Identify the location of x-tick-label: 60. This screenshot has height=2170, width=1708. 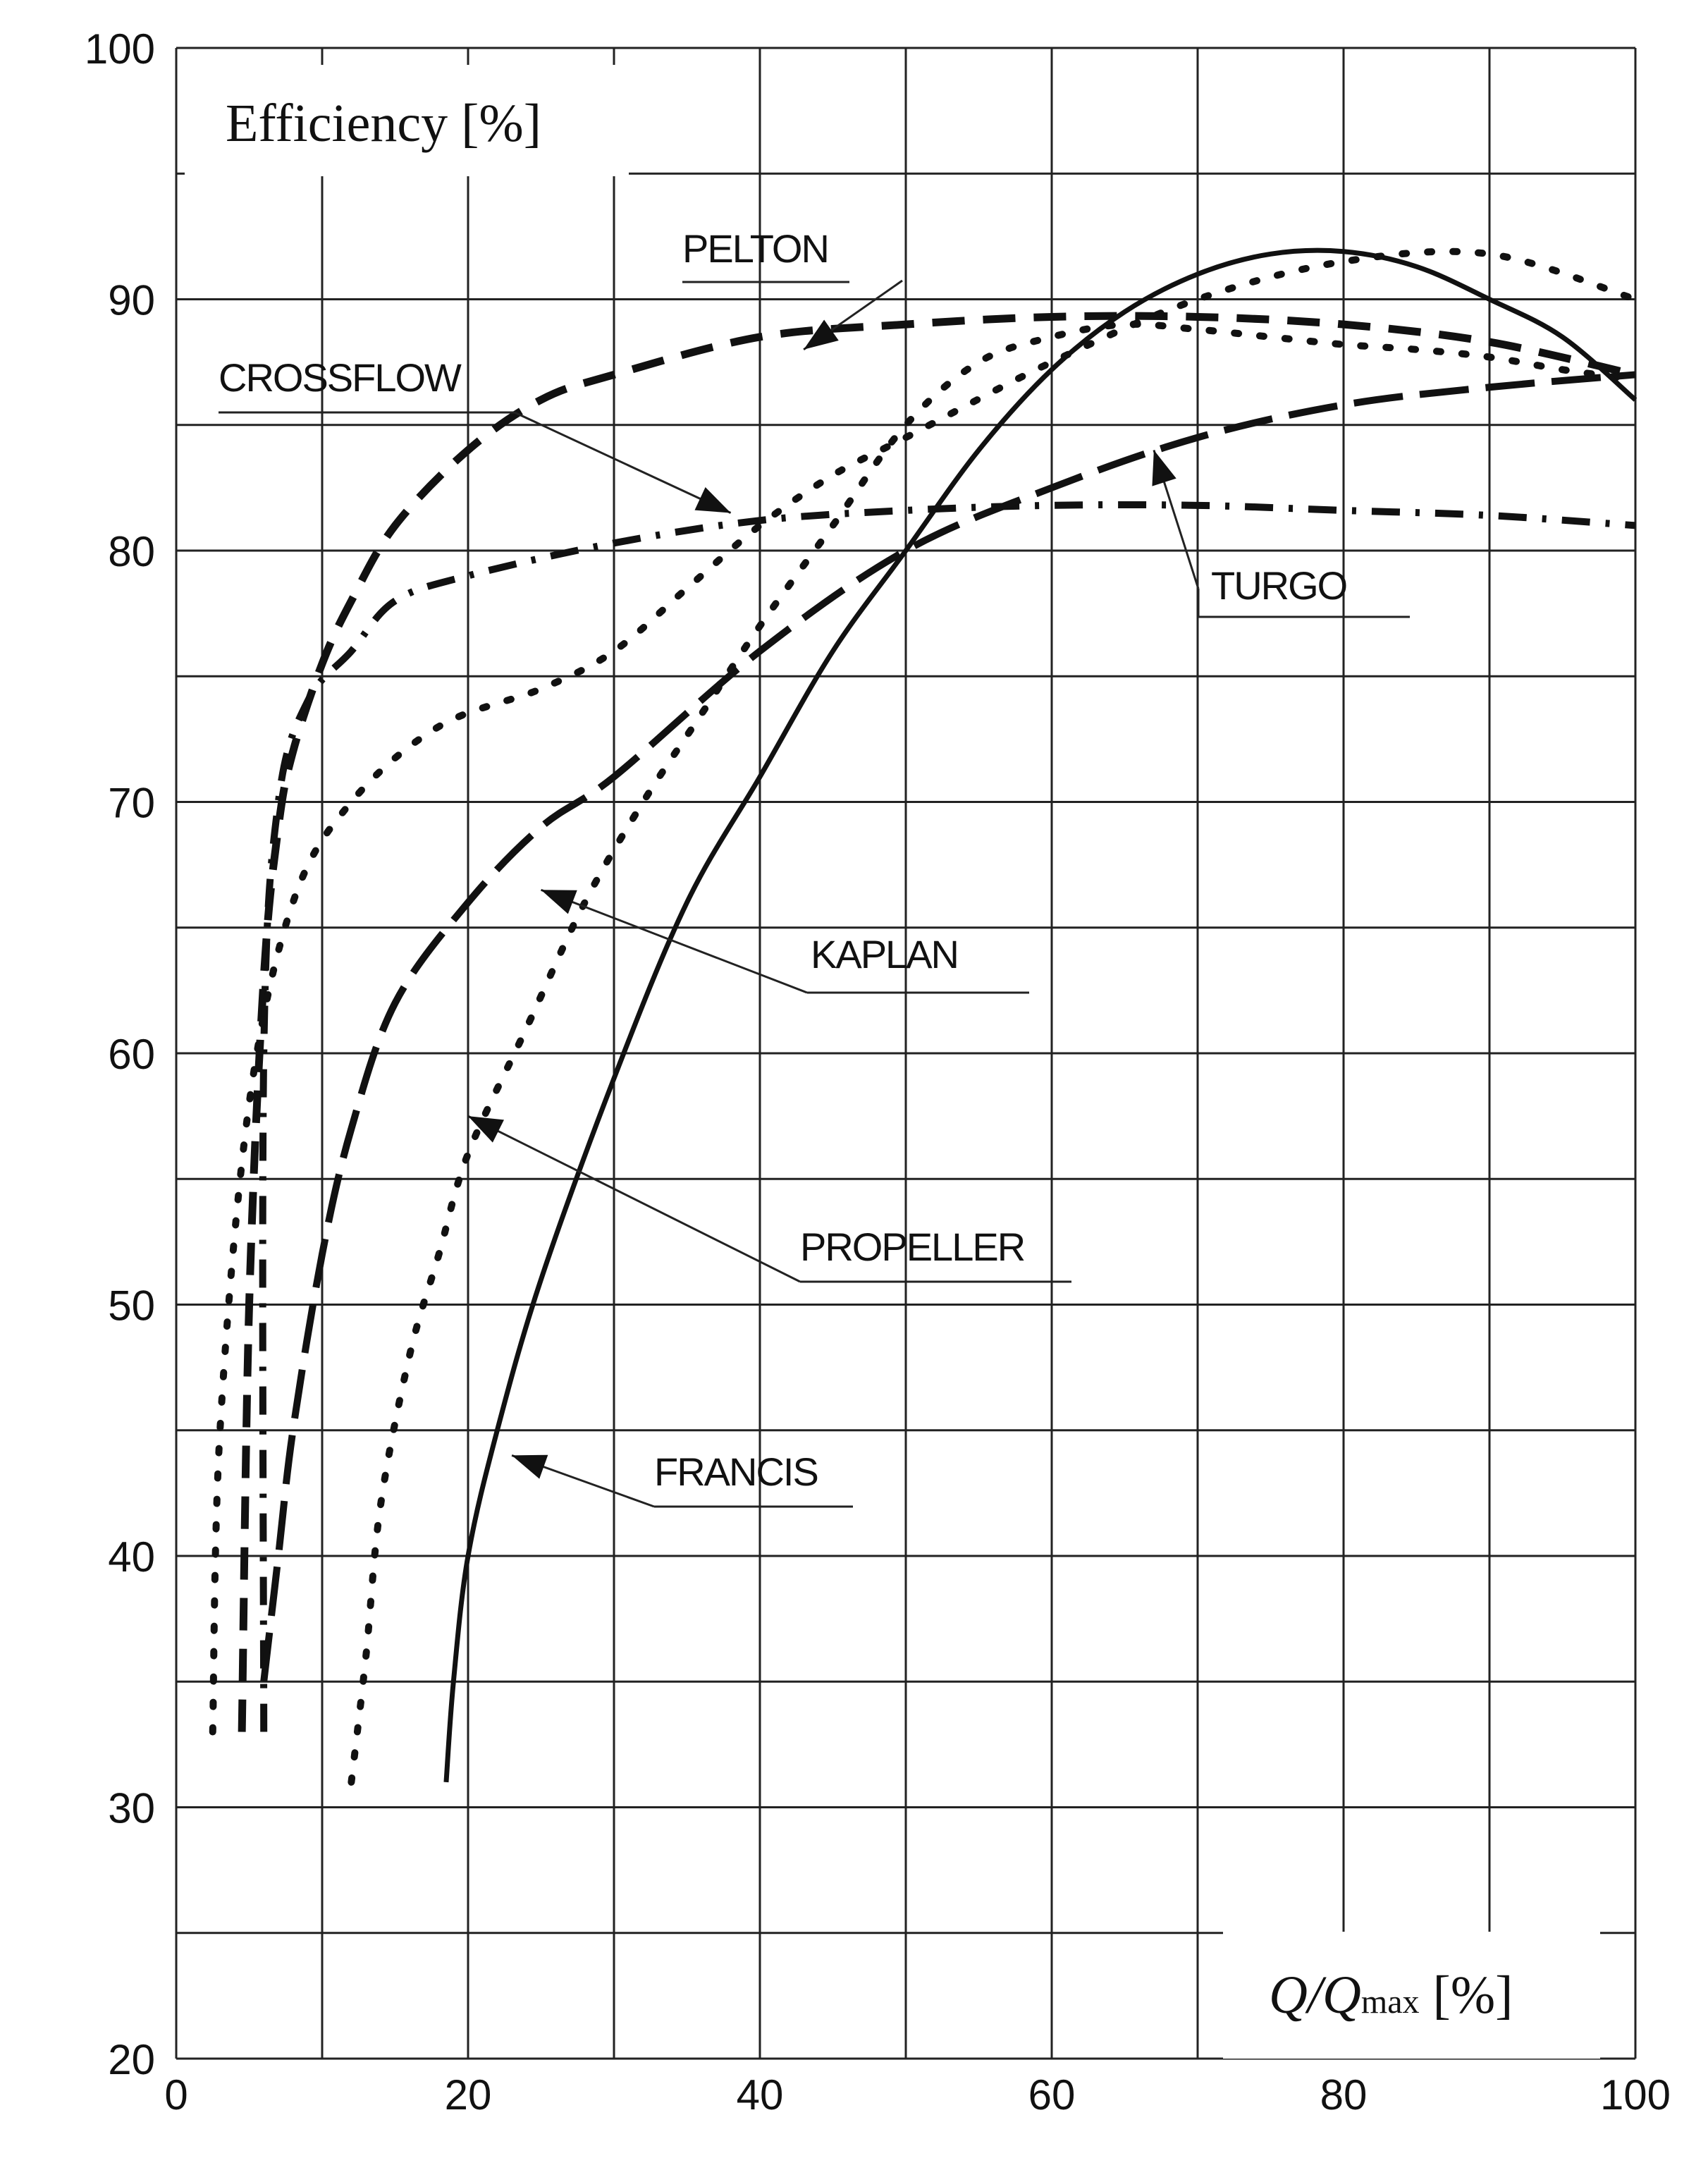
(1052, 2095).